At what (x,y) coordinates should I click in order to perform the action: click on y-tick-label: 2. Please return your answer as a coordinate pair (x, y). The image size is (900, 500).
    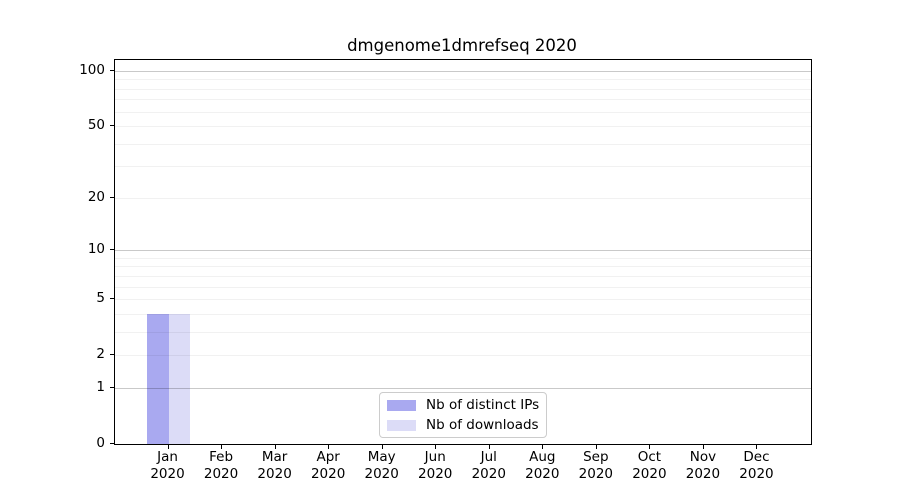
    Looking at the image, I should click on (100, 354).